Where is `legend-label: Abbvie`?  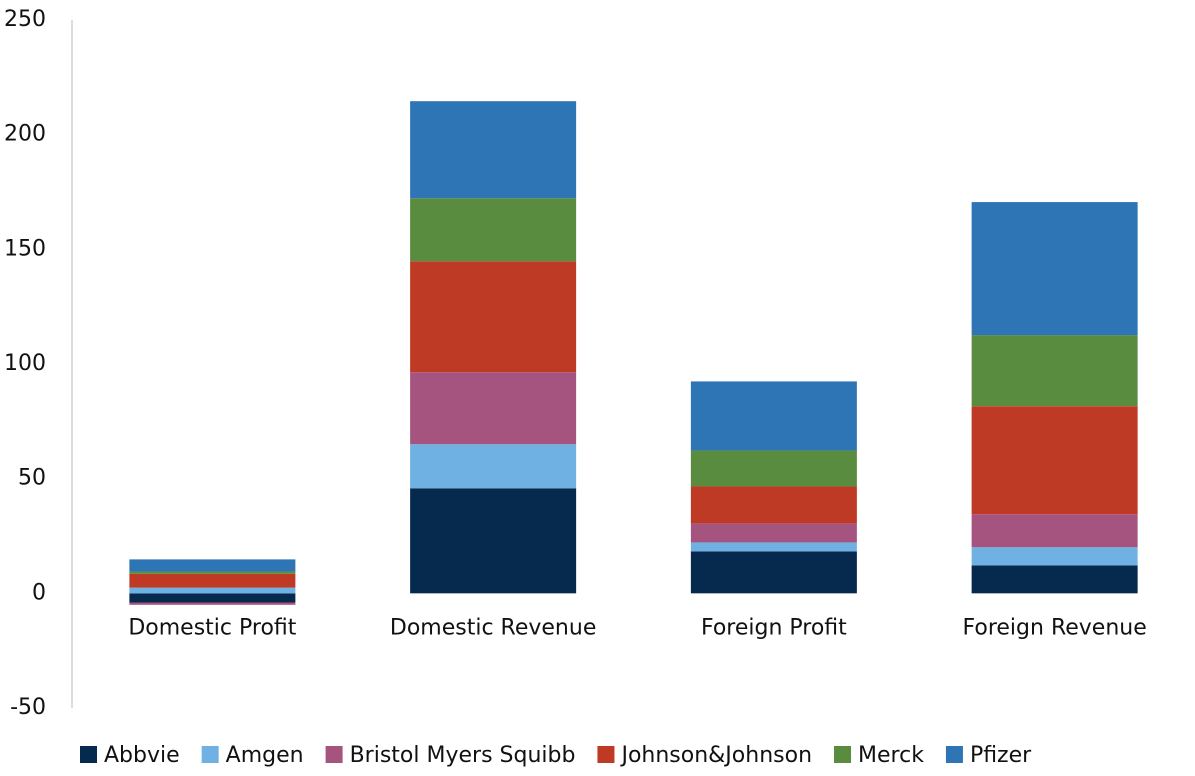 legend-label: Abbvie is located at coordinates (142, 755).